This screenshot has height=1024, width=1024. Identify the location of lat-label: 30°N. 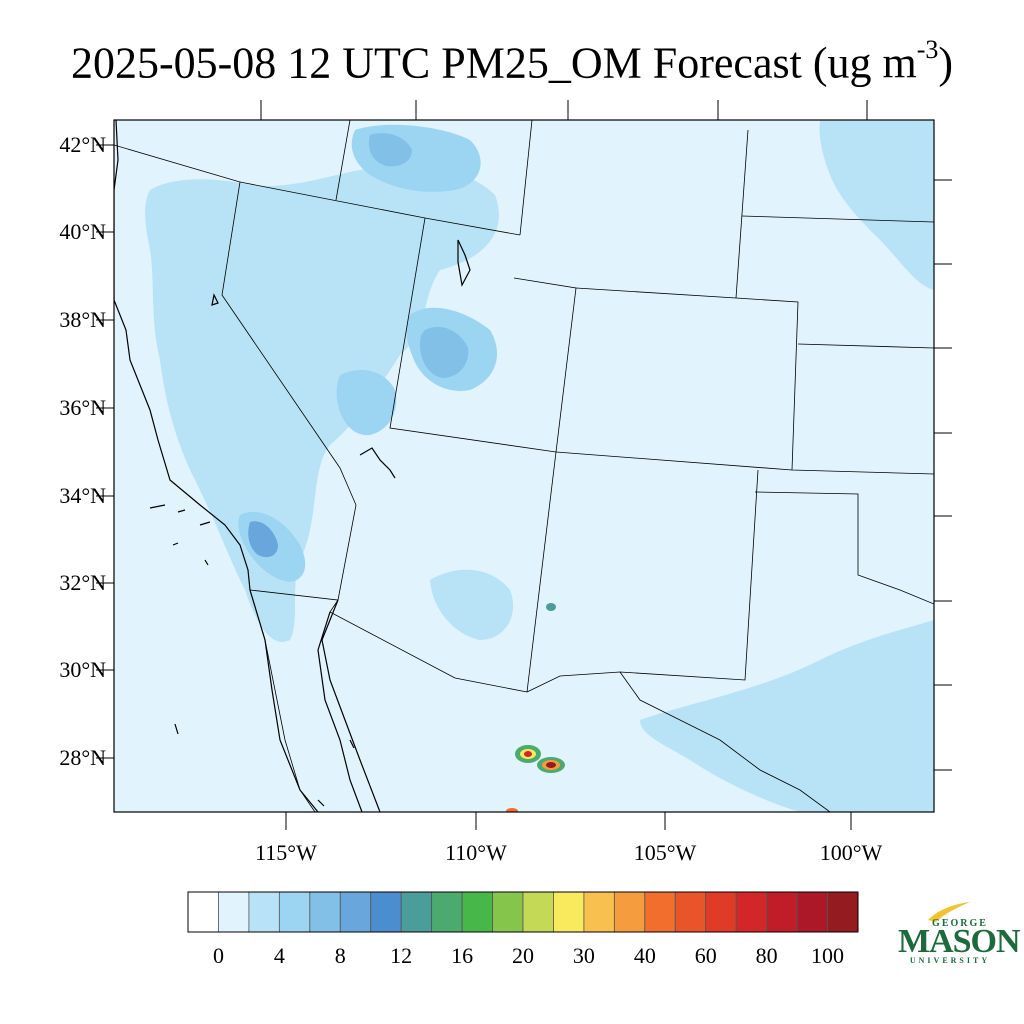
(82, 669).